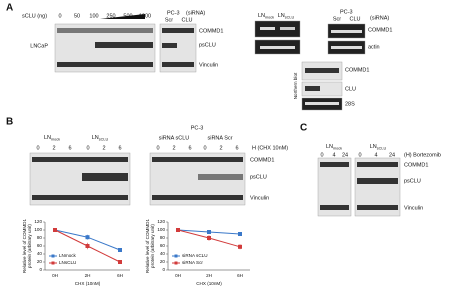 Image resolution: width=474 pixels, height=304 pixels. What do you see at coordinates (163, 261) in the screenshot?
I see `y-tick-label: 20` at bounding box center [163, 261].